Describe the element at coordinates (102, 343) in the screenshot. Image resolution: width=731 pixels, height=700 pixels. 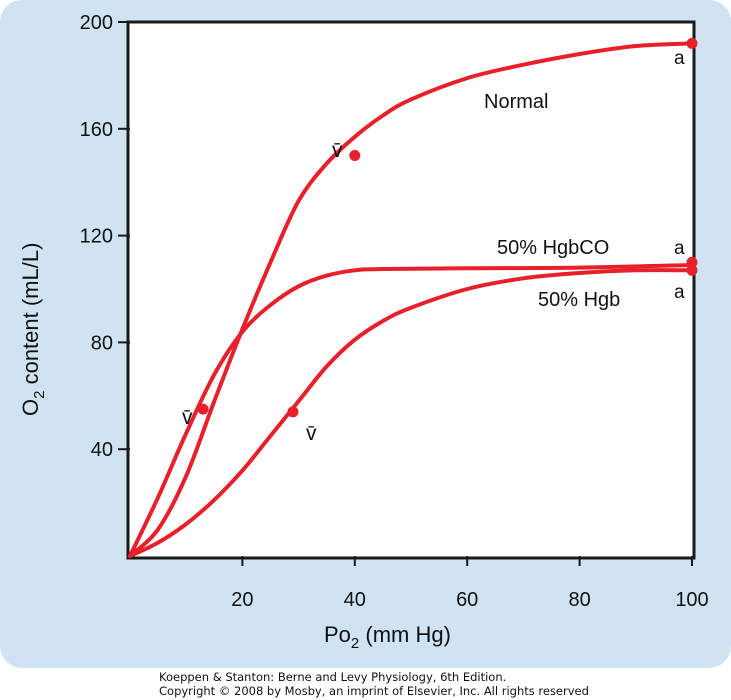
I see `y-tick-label: 80` at that location.